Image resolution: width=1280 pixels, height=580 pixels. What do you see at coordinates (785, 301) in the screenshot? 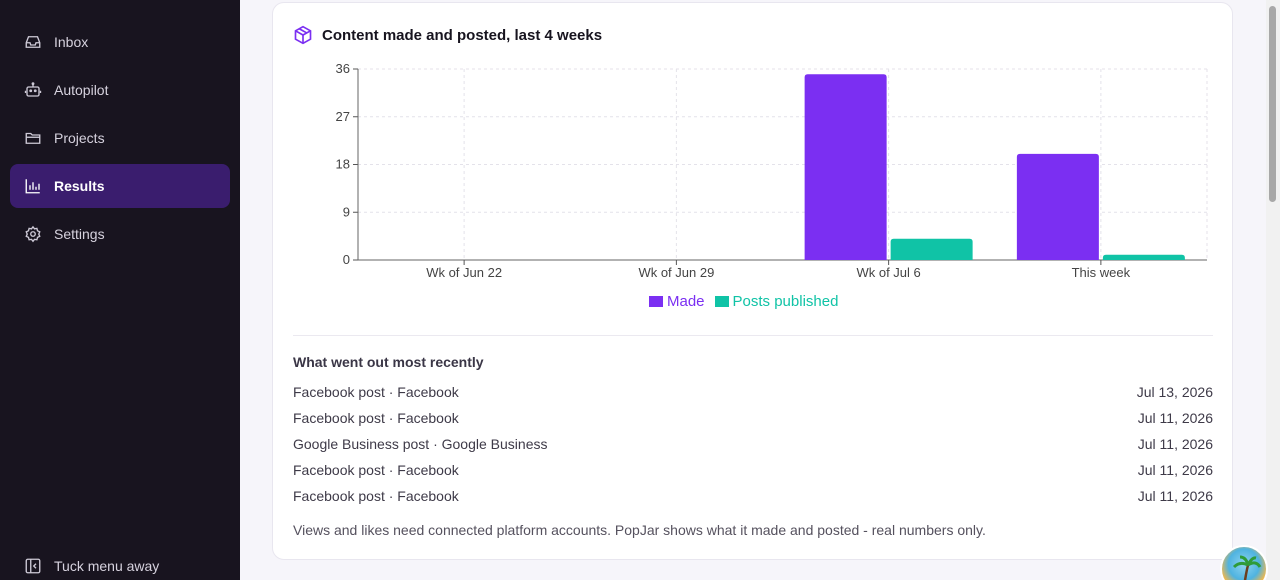
I see `legend-label-posts: Posts published` at bounding box center [785, 301].